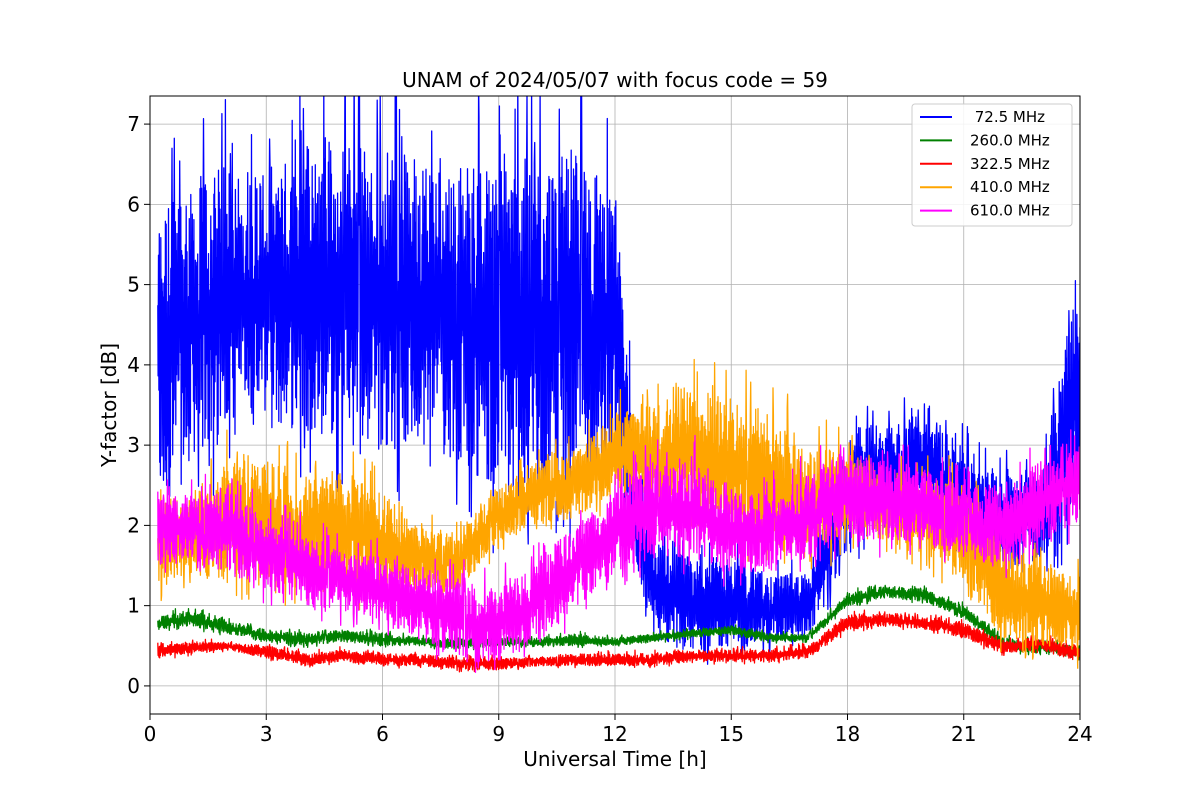 This screenshot has width=1200, height=805. Describe the element at coordinates (614, 759) in the screenshot. I see `x-axis-label: Universal Time [h]` at that location.